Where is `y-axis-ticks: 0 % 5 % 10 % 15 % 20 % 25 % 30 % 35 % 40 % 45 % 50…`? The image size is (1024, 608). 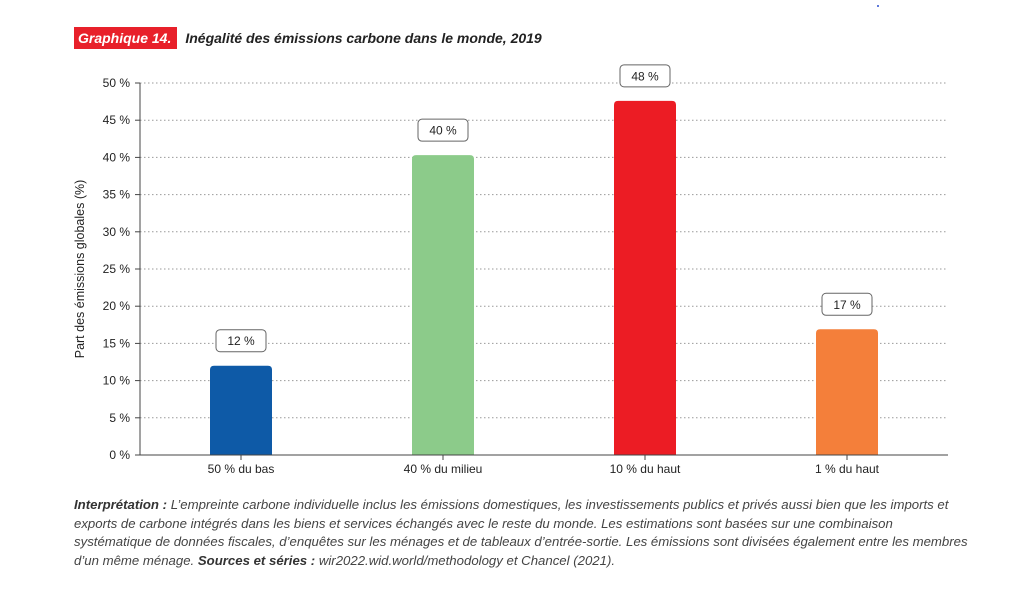 y-axis-ticks: 0 % 5 % 10 % 15 % 20 % 25 % 30 % 35 % 40 % 45 % 50… is located at coordinates (121, 269).